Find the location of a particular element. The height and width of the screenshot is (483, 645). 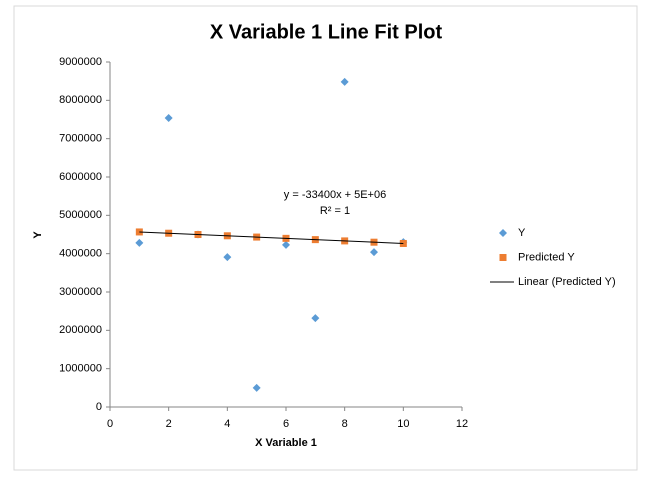

y-tick-label: 7000000 is located at coordinates (80, 139).